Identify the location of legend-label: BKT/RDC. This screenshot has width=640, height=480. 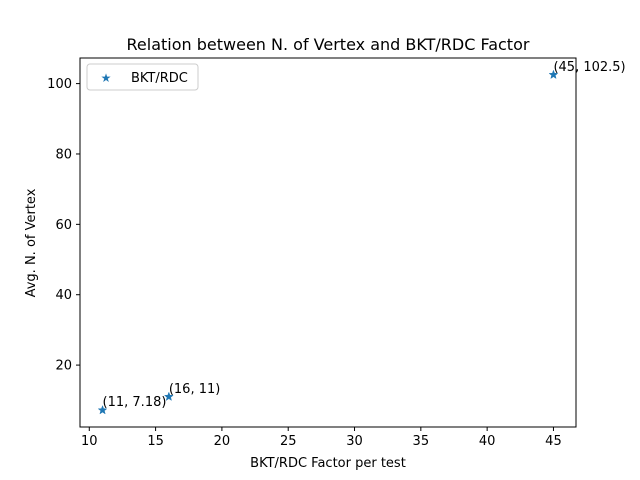
(159, 78).